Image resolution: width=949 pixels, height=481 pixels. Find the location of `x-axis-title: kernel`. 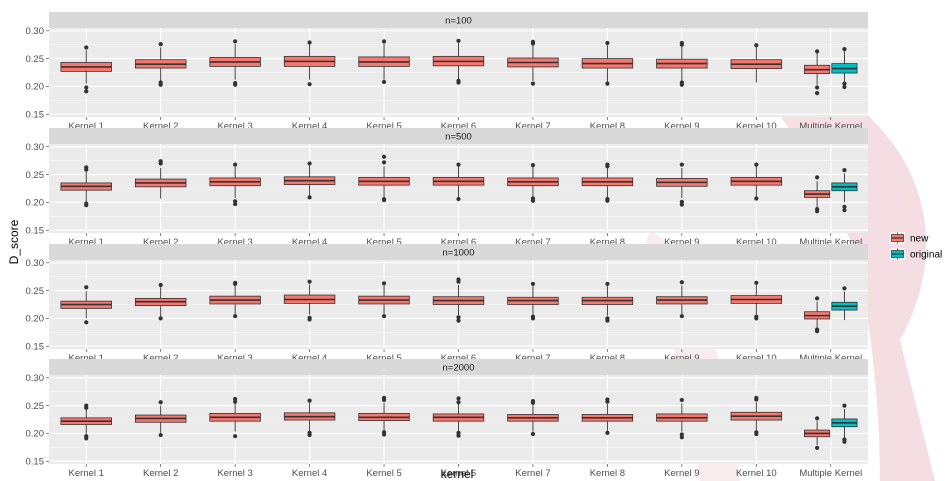

x-axis-title: kernel is located at coordinates (457, 474).